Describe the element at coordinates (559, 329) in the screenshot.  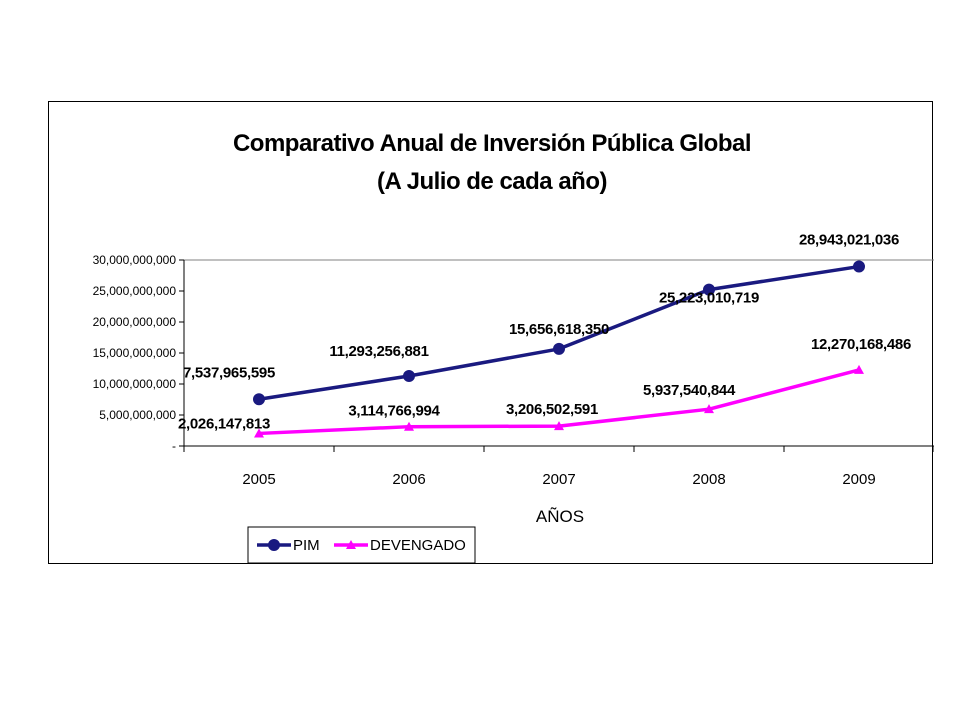
I see `data-label-pim: 15,656,618,350` at that location.